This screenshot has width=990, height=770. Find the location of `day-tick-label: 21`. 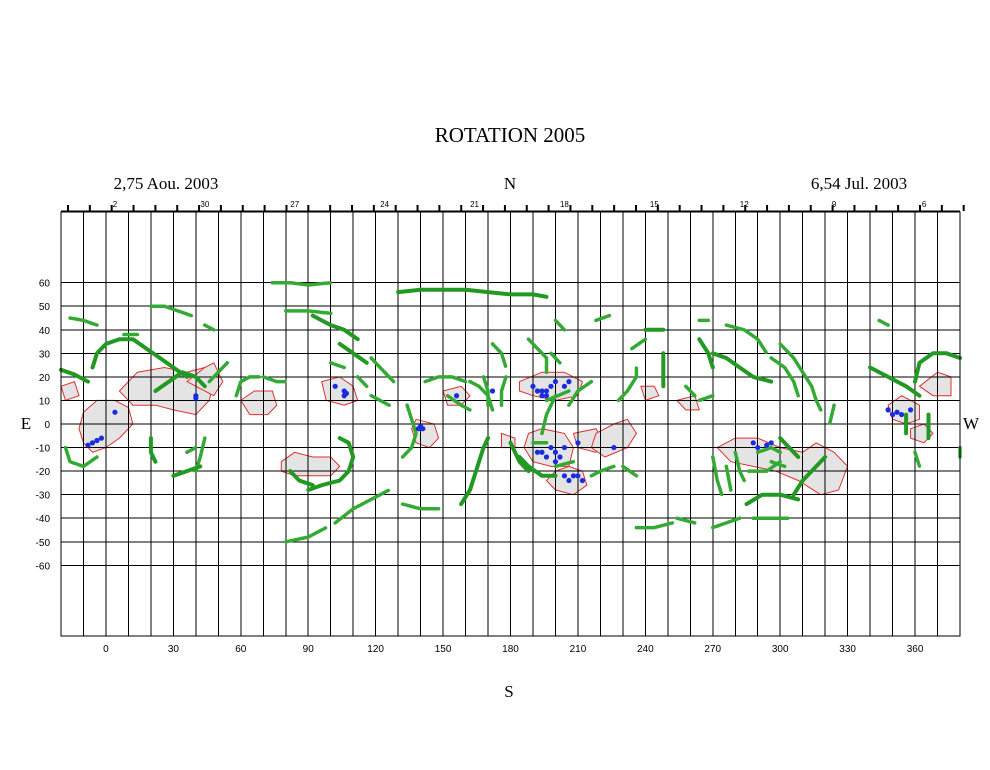

day-tick-label: 21 is located at coordinates (474, 204).